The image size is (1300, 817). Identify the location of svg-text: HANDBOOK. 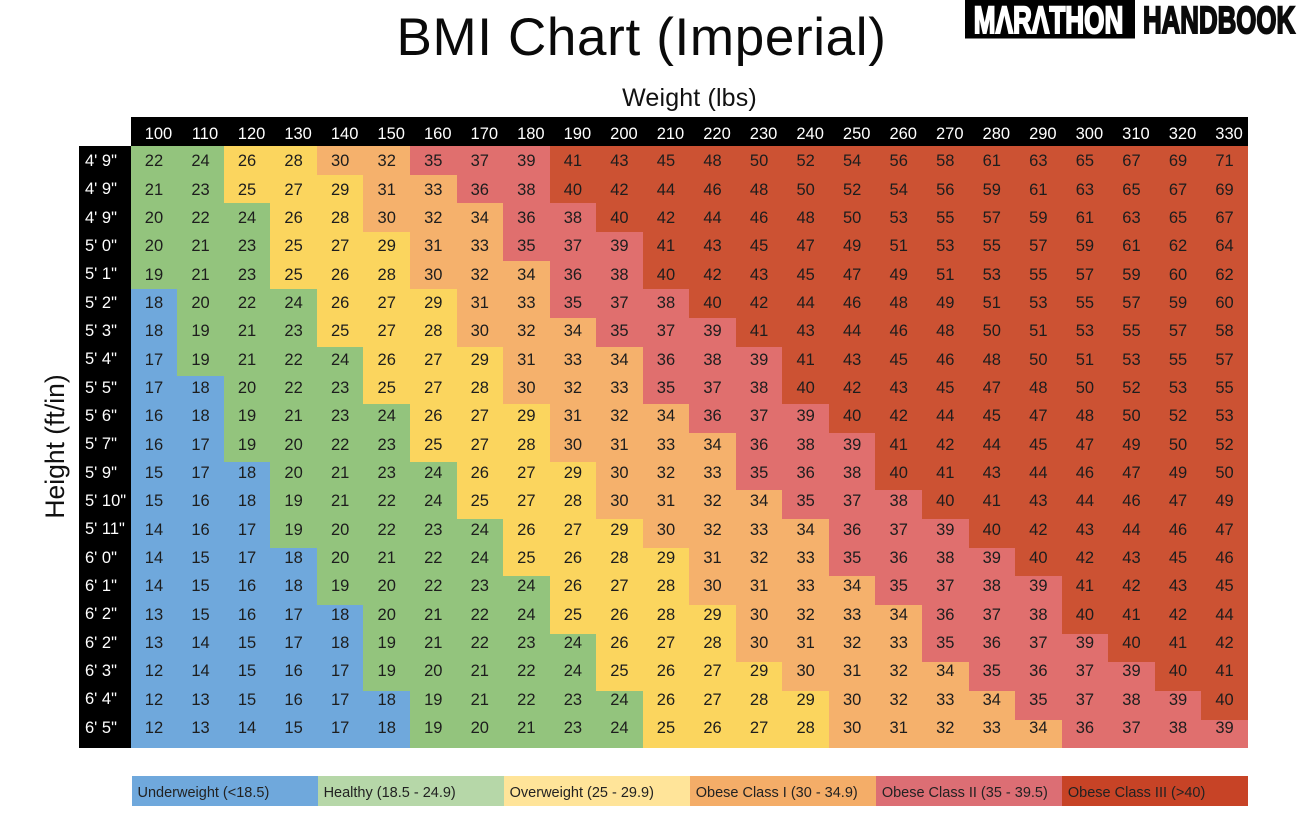
(1219, 20).